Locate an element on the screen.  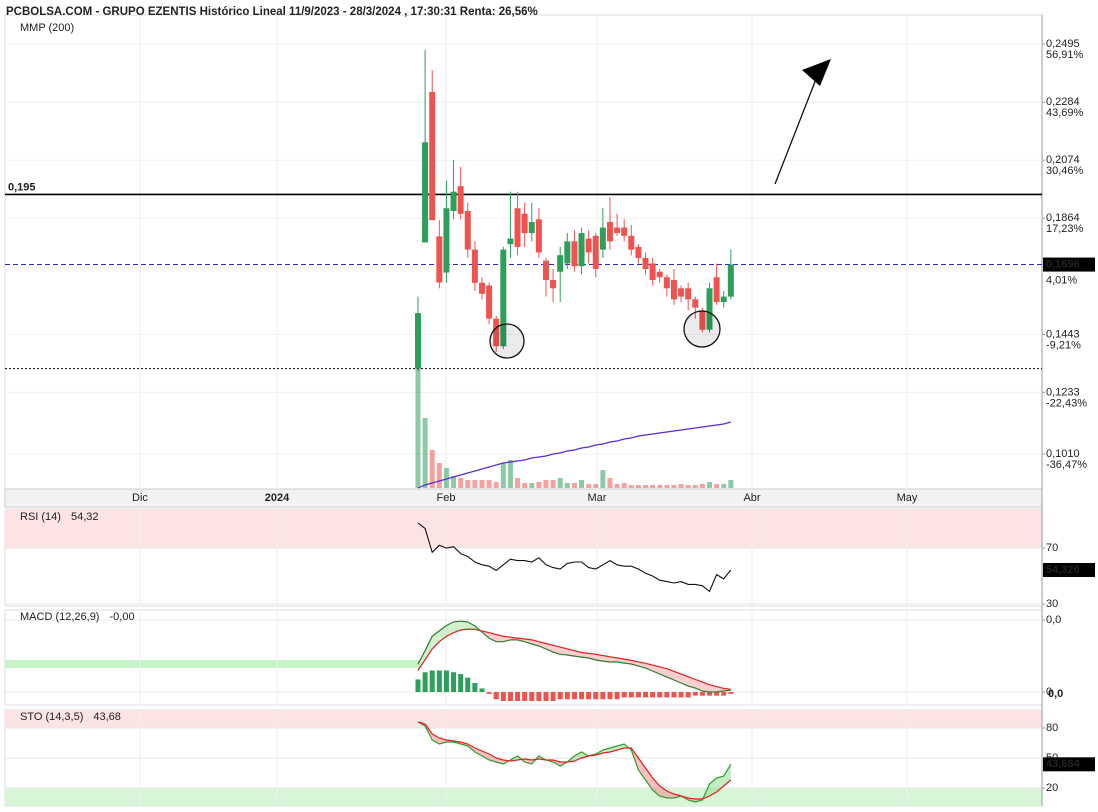
y-tick-label: 80 is located at coordinates (1052, 728).